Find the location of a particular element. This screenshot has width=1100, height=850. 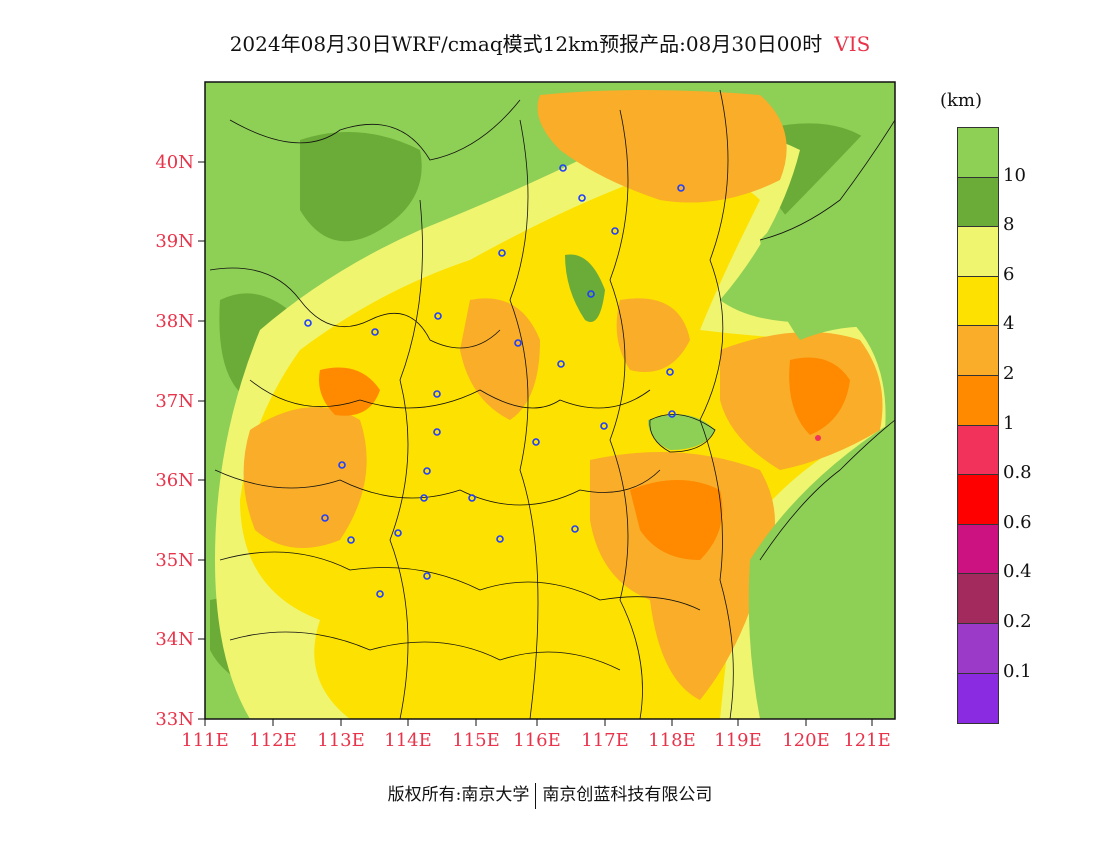

title-main: 2024年08月30日WRF/cmaq模式12km预报产品:08月30日00时 is located at coordinates (526, 44).